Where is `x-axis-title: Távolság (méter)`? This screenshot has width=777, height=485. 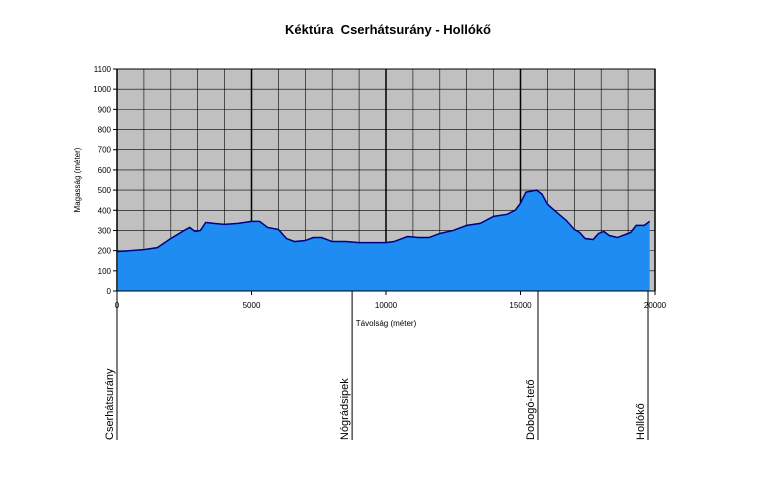
x-axis-title: Távolság (méter) is located at coordinates (386, 323).